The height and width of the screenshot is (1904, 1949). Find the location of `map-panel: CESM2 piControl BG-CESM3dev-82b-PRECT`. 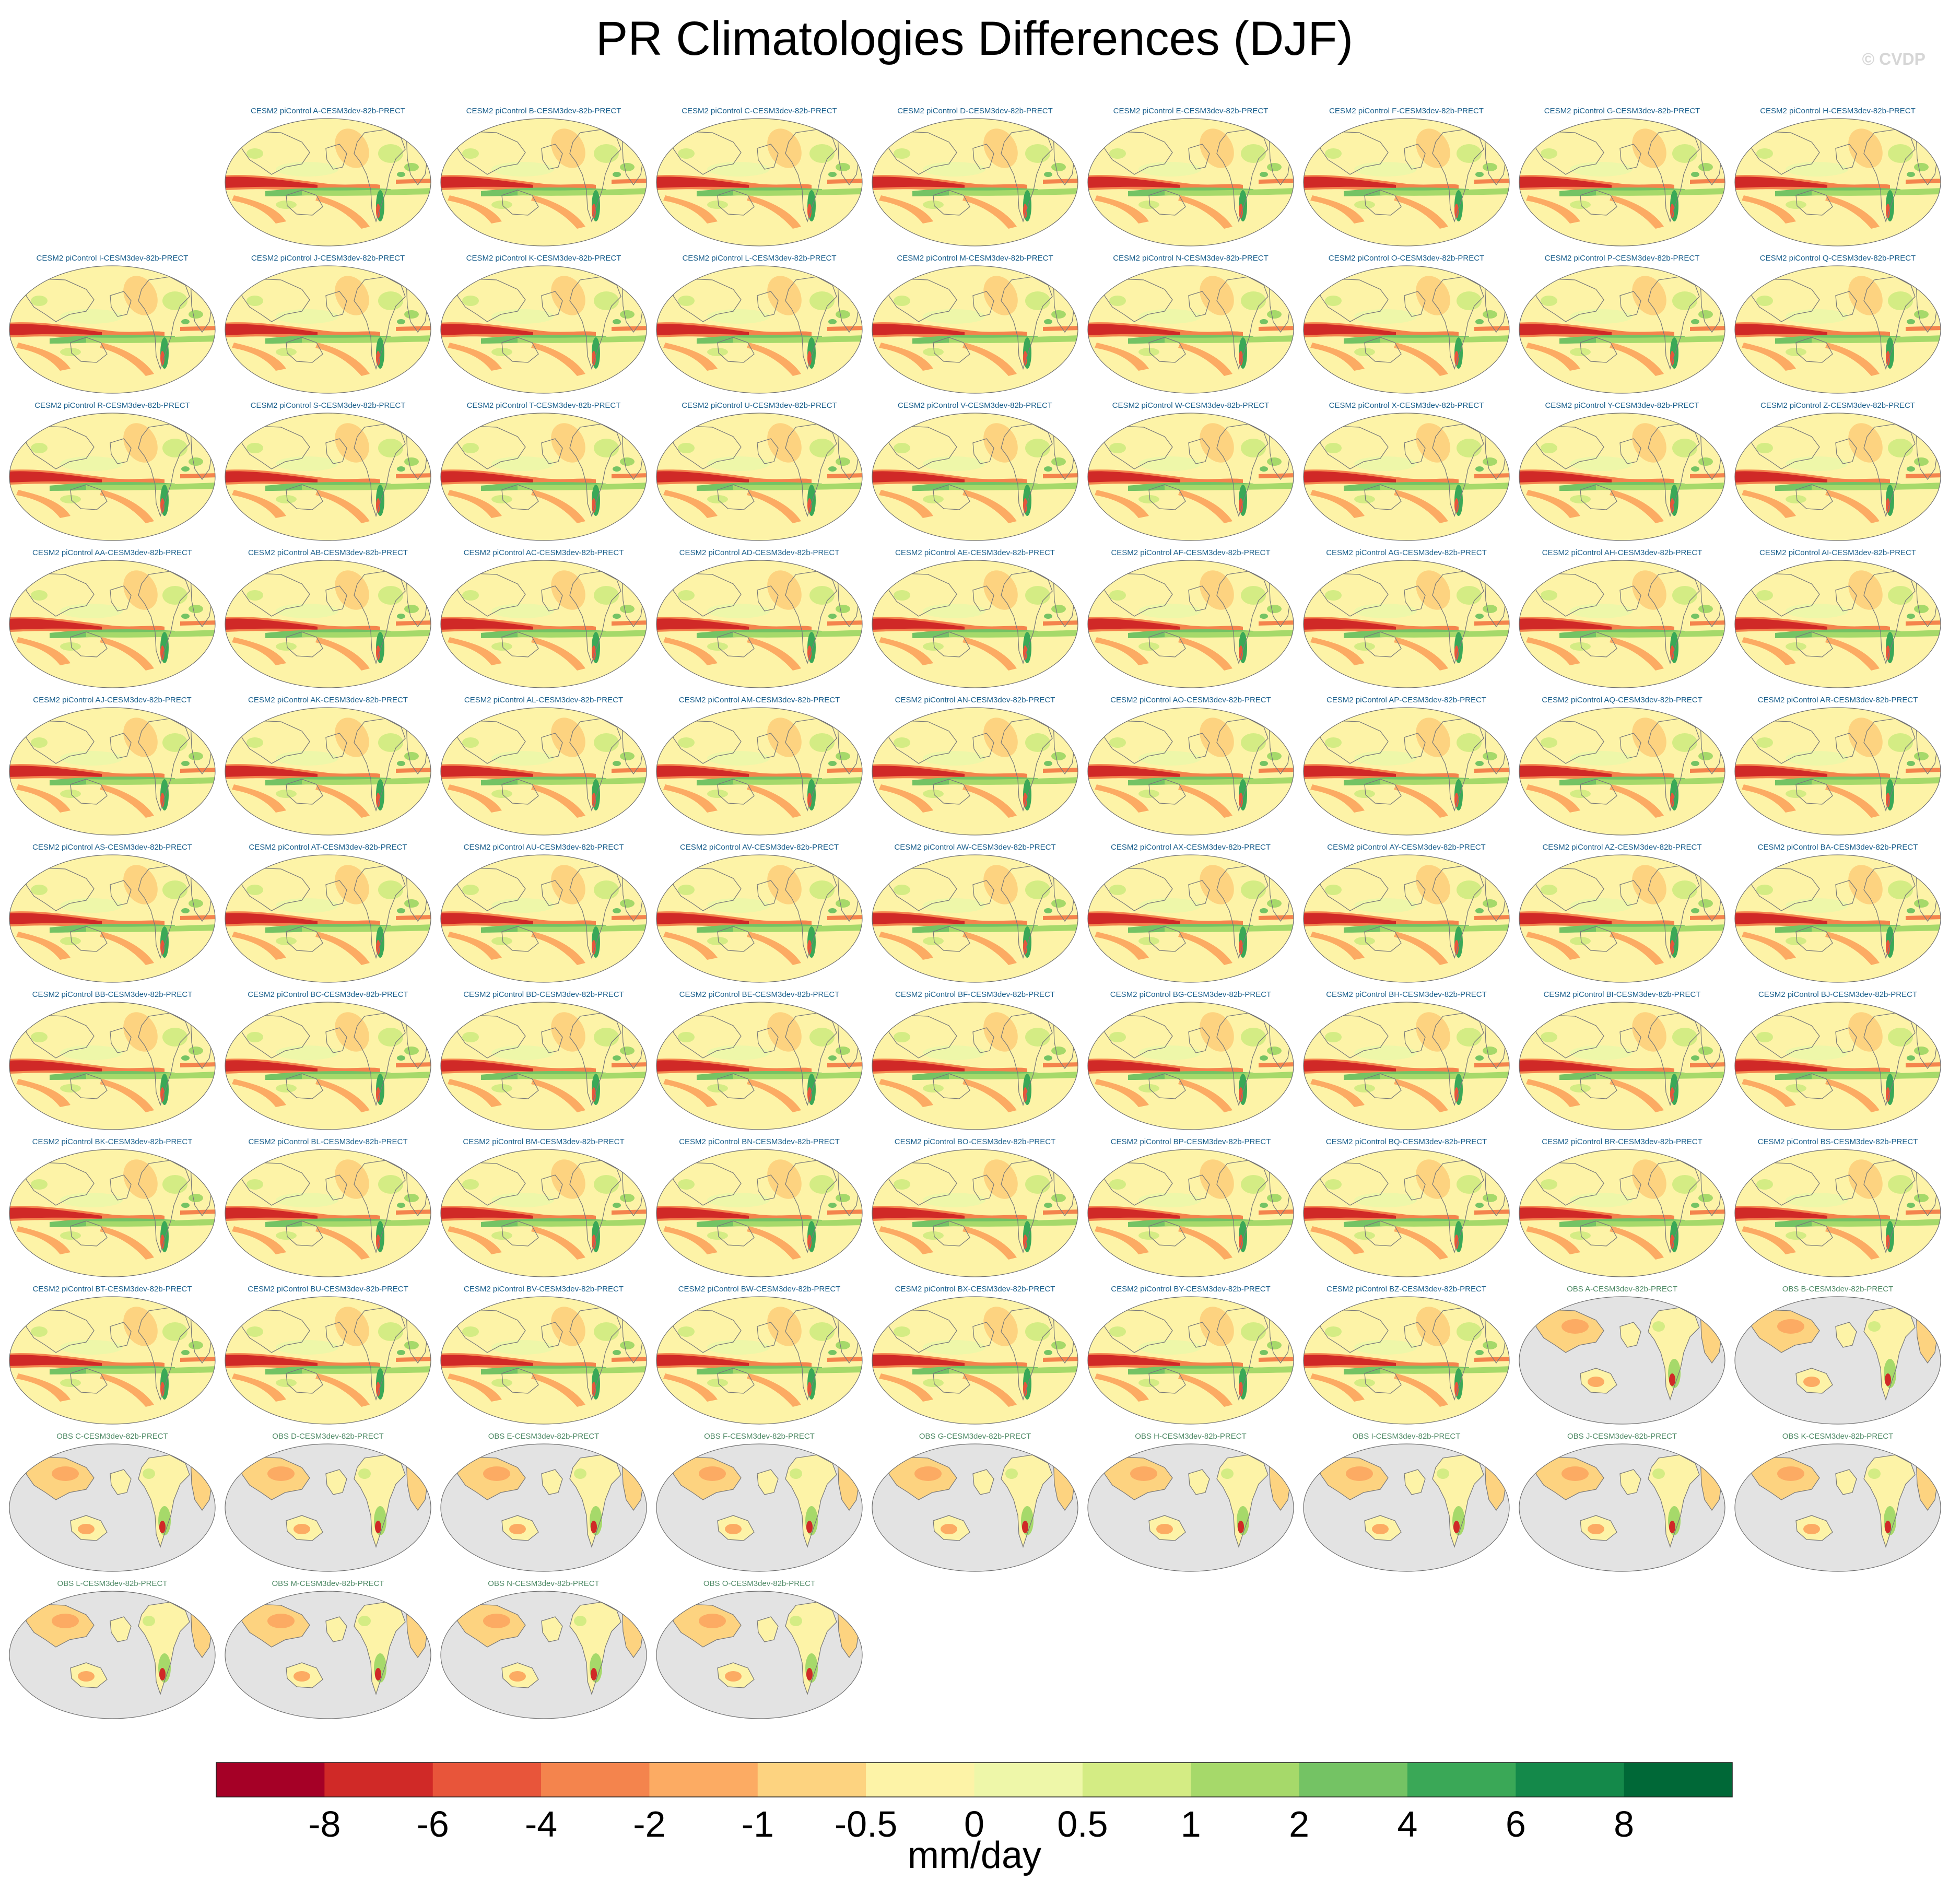

map-panel: CESM2 piControl BG-CESM3dev-82b-PRECT is located at coordinates (1191, 1061).